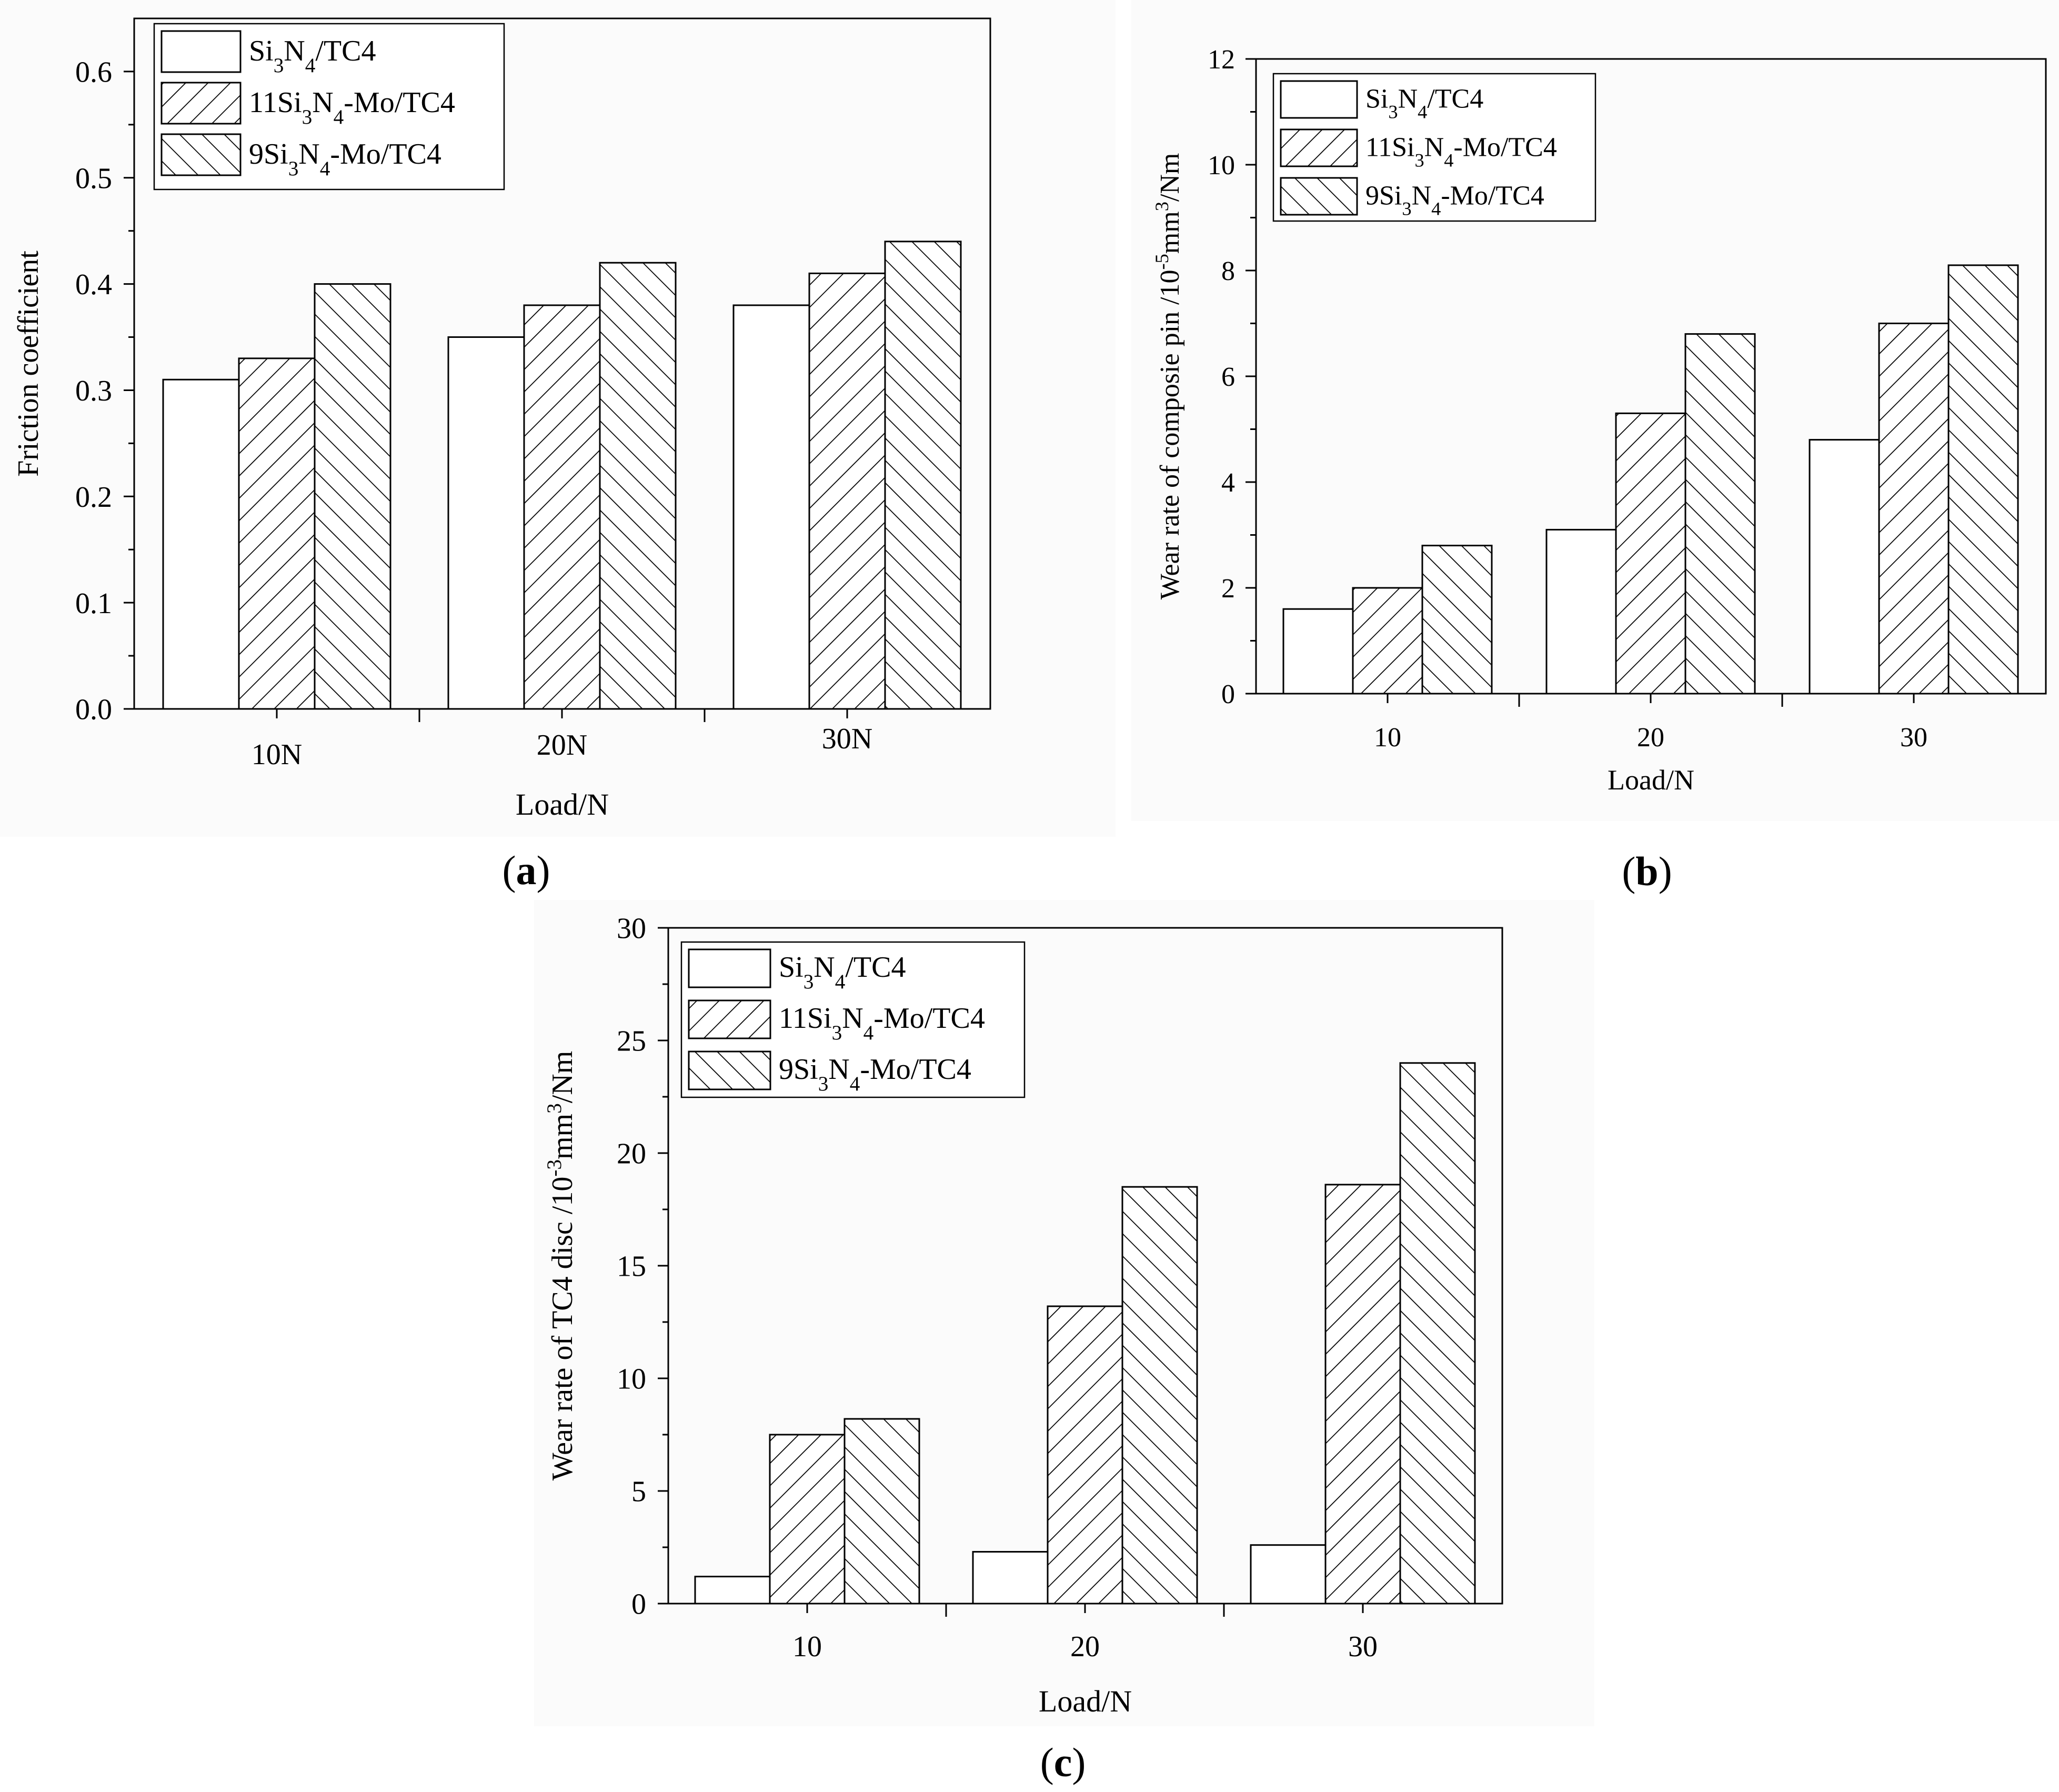  I want to click on y-tick-label: 0.2, so click(93, 497).